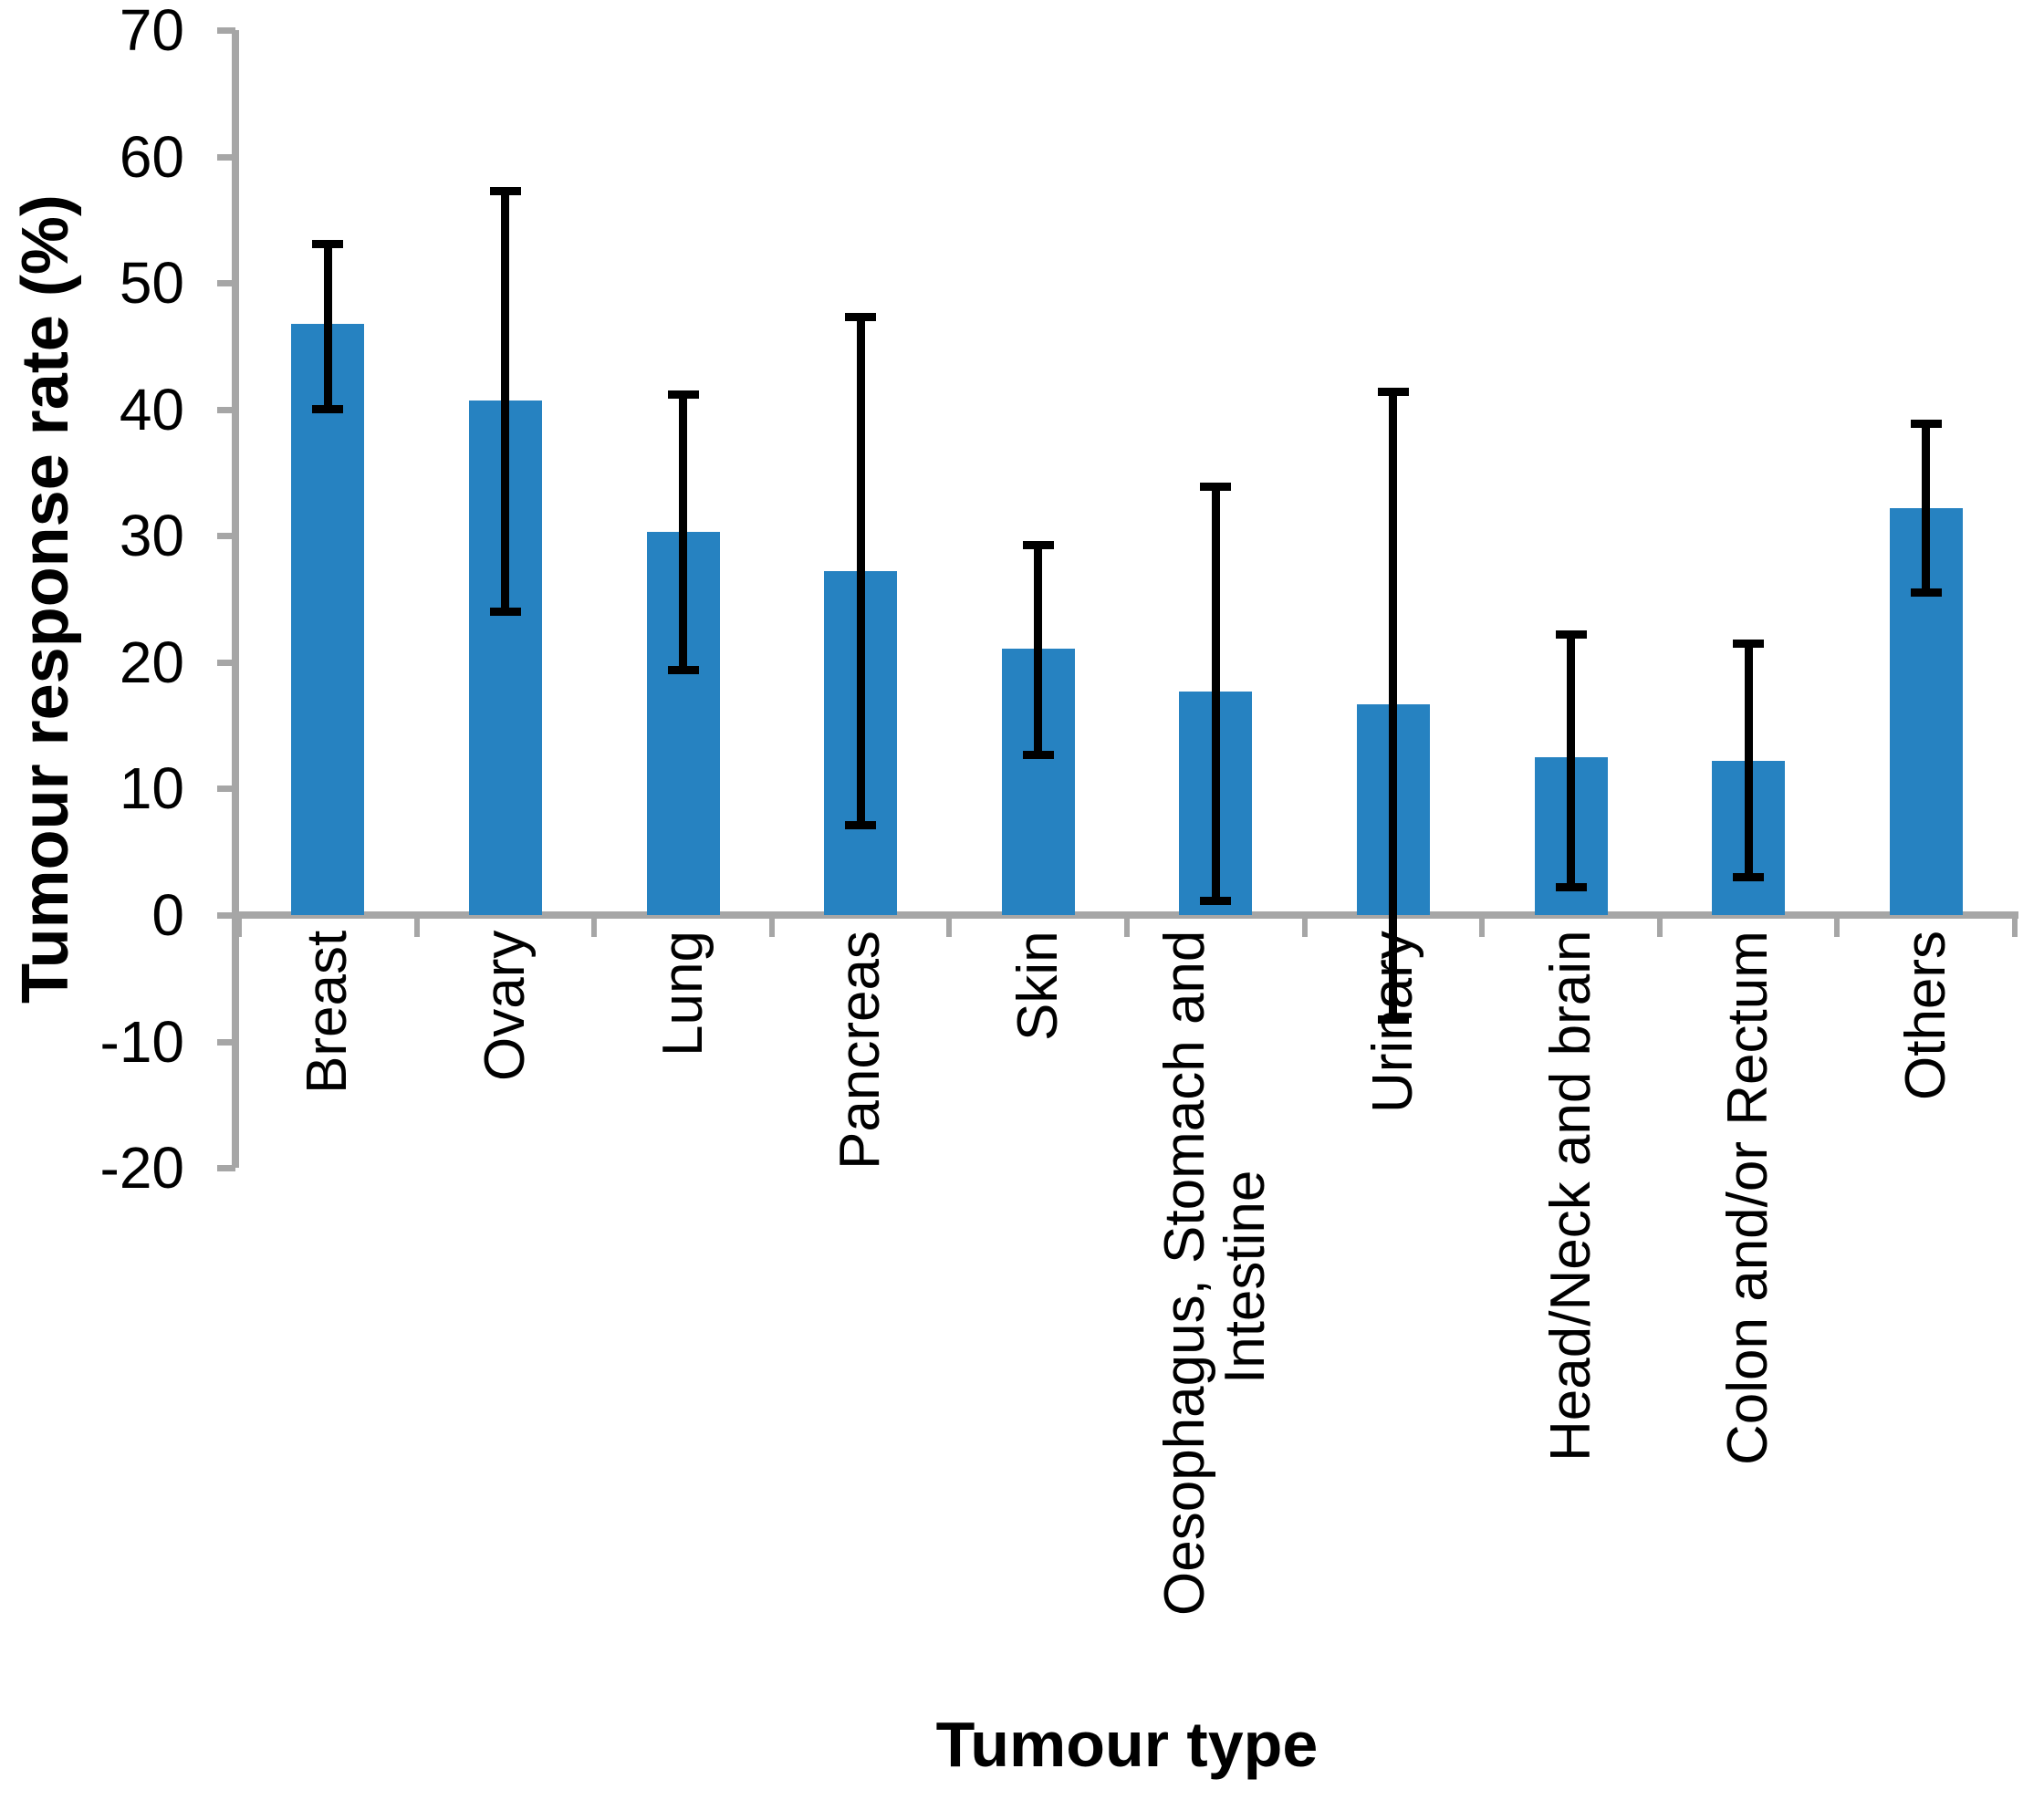  I want to click on y-axis-title: Tumour response rate (%), so click(45, 599).